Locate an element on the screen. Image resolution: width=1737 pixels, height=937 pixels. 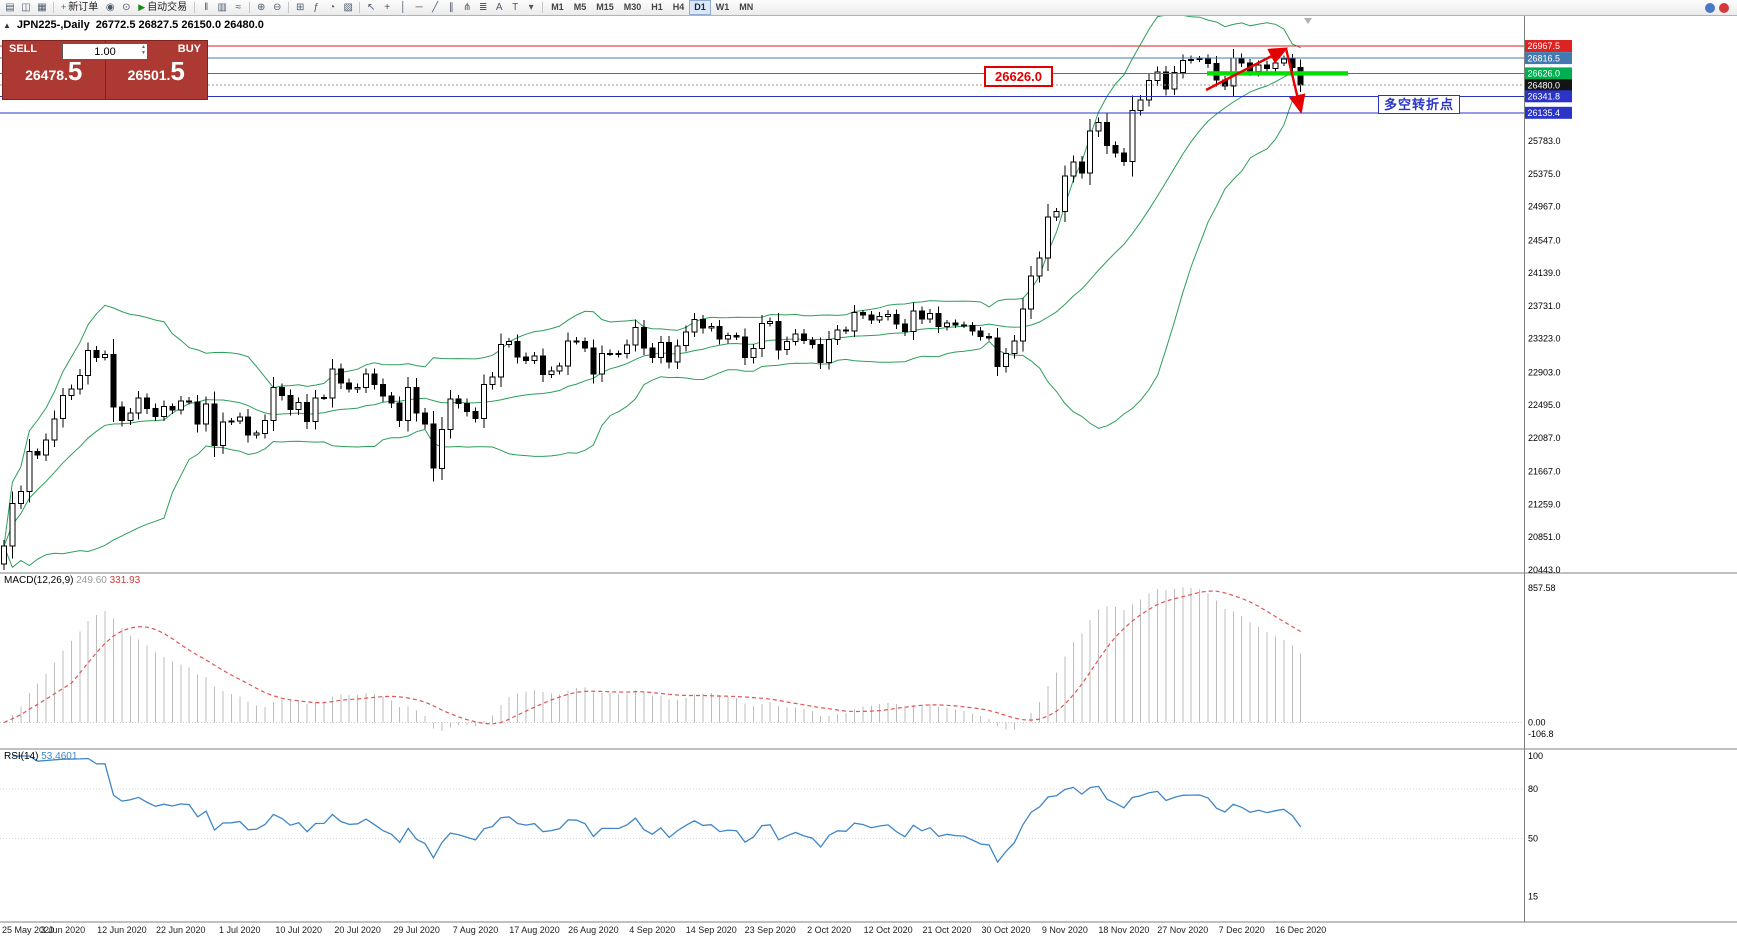
macd-scale: 857.58 0.00-106.8 is located at coordinates (1542, 661).